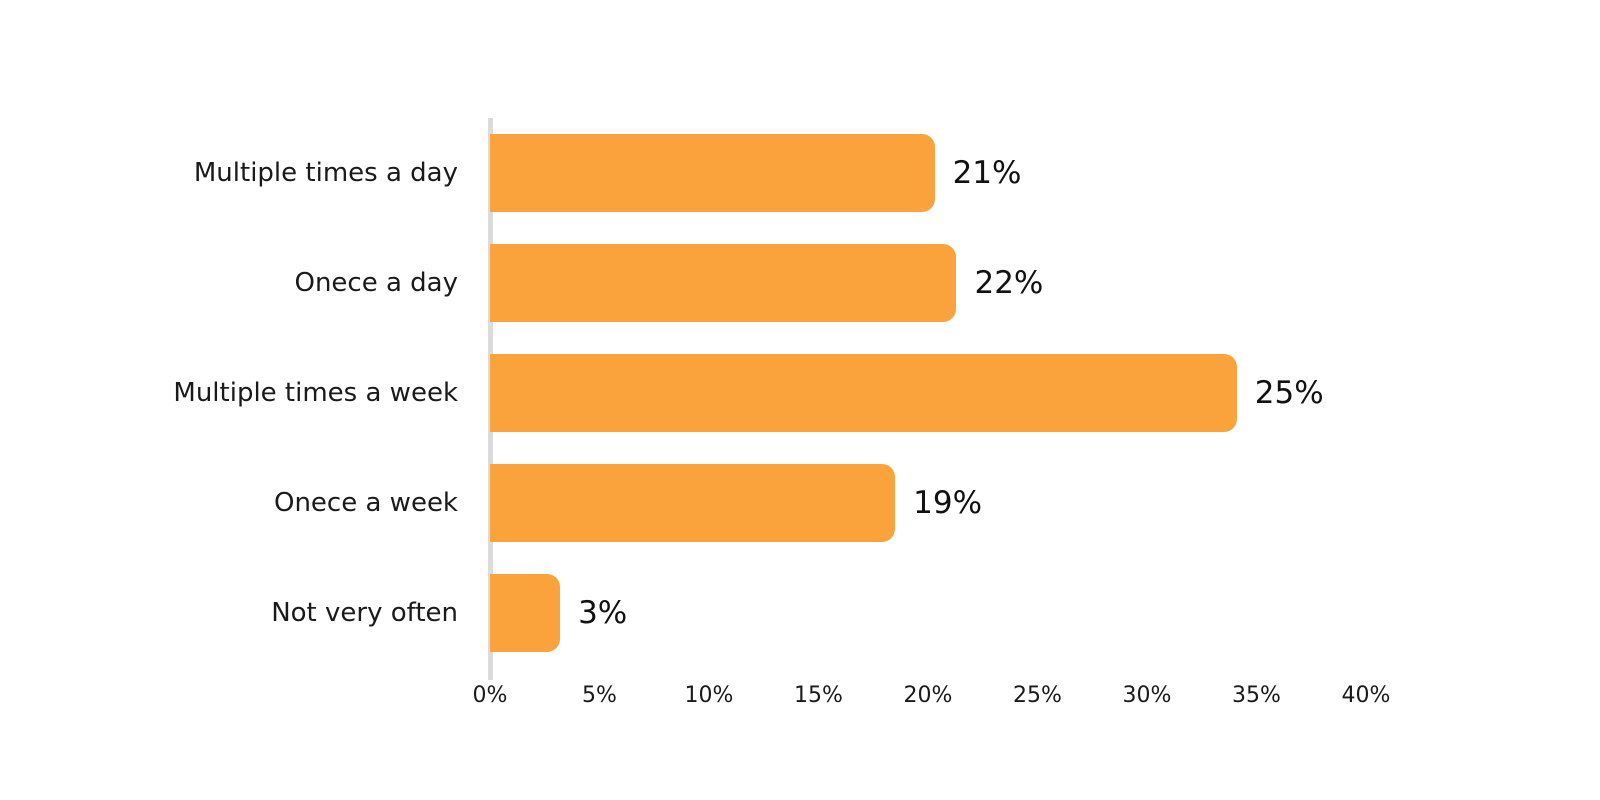 The width and height of the screenshot is (1600, 800). Describe the element at coordinates (948, 503) in the screenshot. I see `value-label: 19%` at that location.